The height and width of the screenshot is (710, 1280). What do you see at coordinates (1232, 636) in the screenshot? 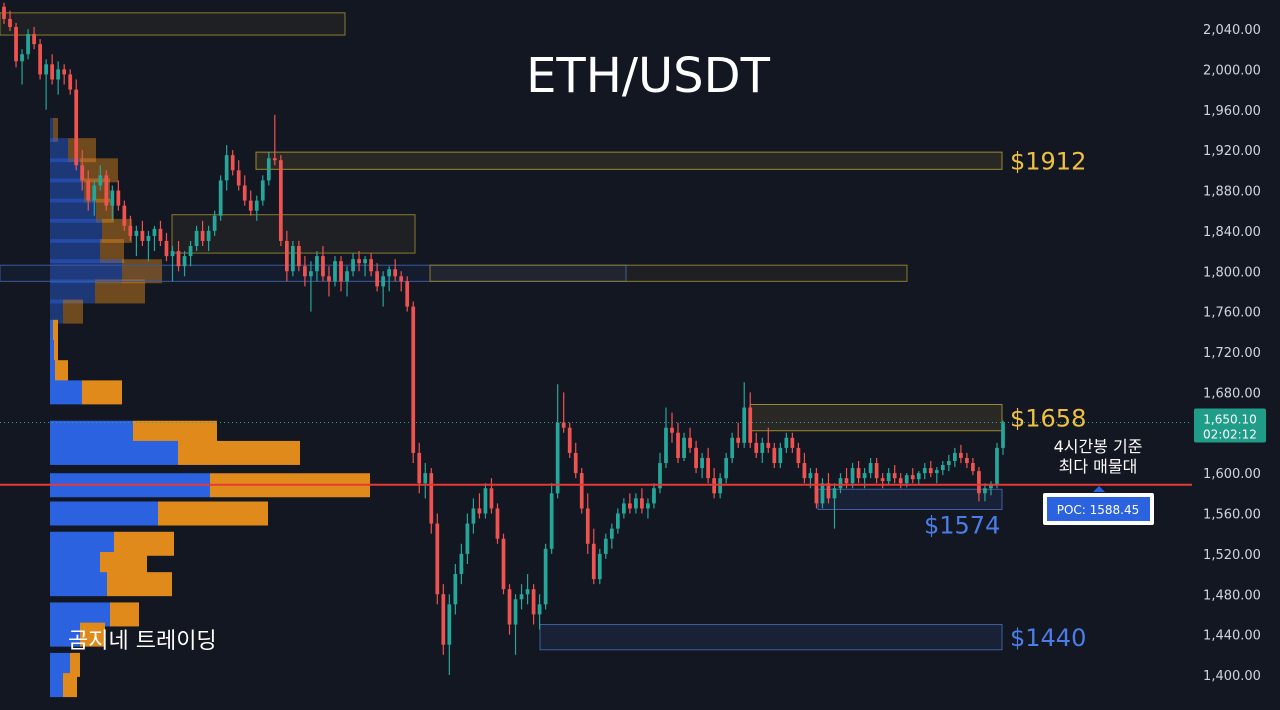
I see `y-axis-tick-label: 1,440.00` at bounding box center [1232, 636].